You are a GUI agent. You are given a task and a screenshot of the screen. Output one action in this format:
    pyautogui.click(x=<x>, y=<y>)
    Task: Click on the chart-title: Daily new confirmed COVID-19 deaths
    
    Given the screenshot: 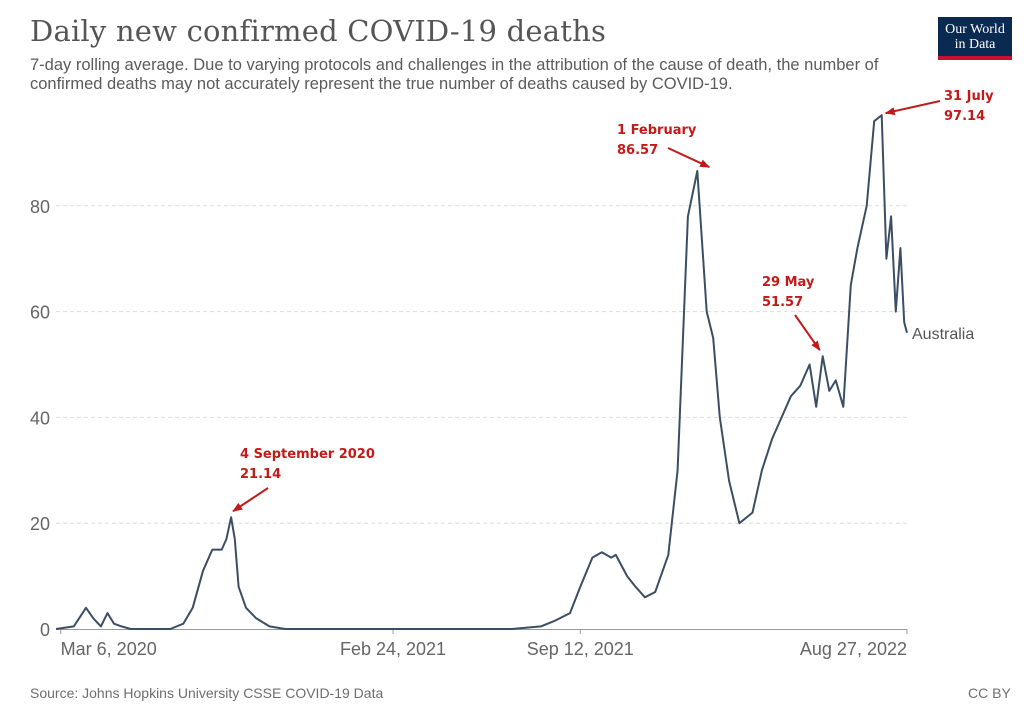 What is the action you would take?
    pyautogui.click(x=318, y=31)
    